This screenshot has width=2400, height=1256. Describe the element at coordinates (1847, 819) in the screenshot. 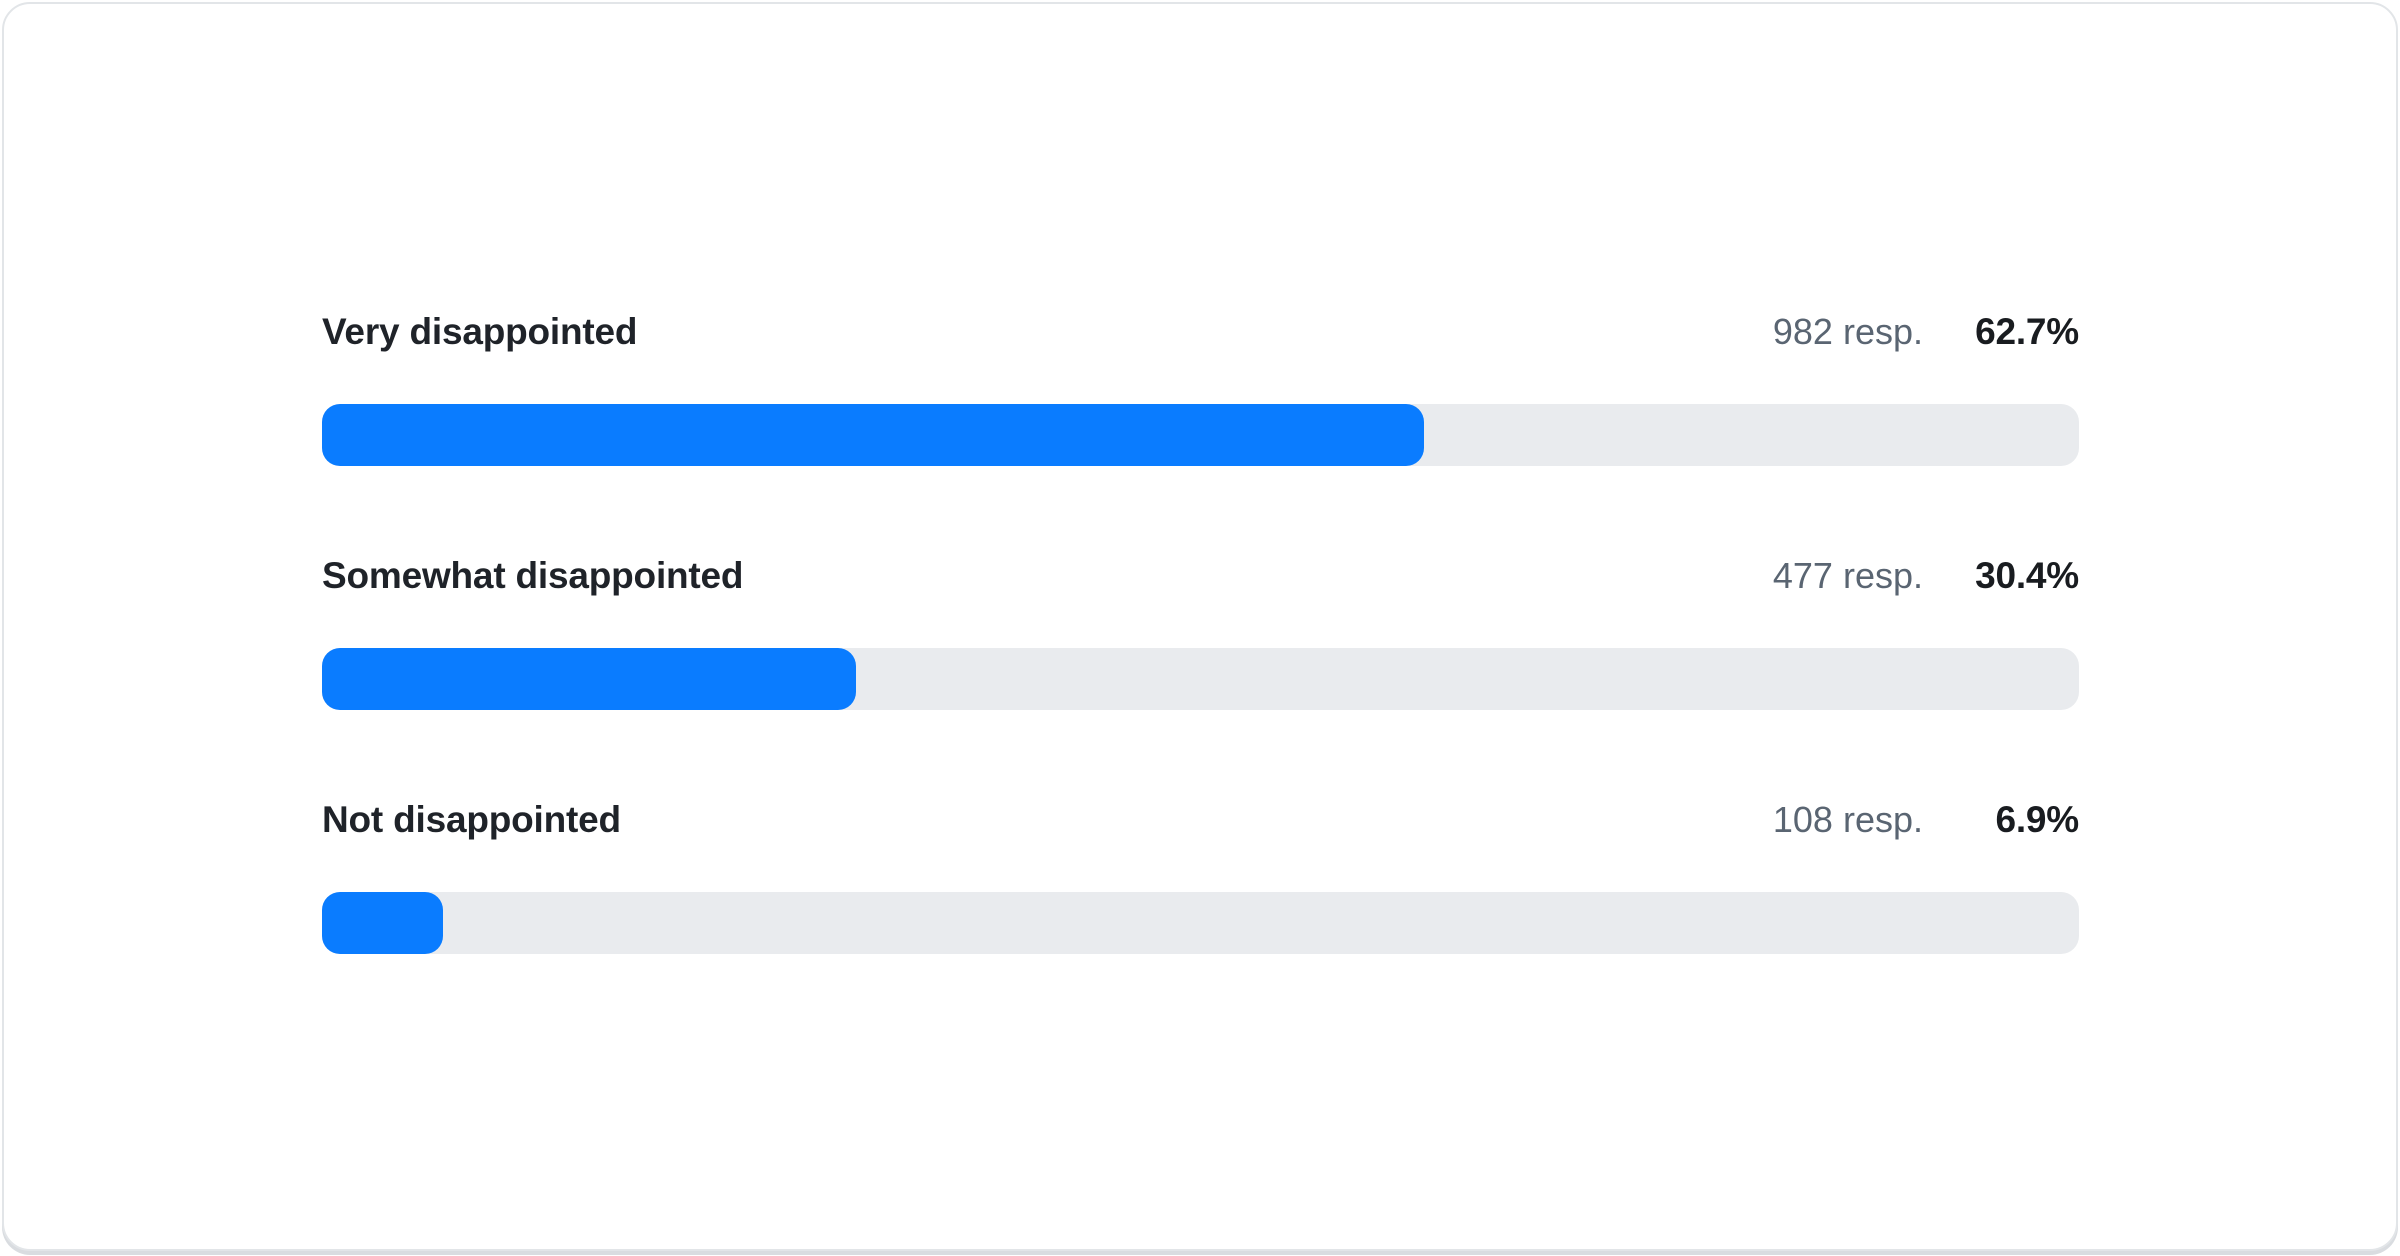

I see `response-count: 108 resp.` at that location.